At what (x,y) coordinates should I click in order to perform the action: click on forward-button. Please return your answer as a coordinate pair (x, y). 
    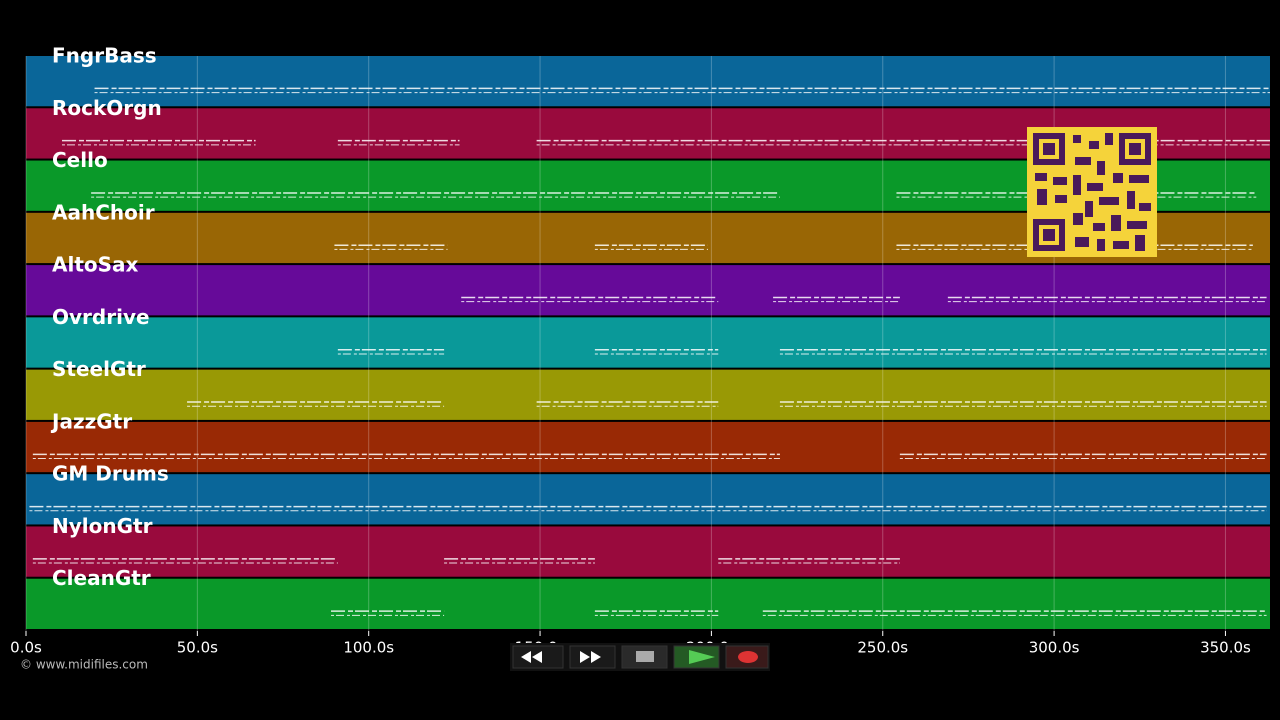
    Looking at the image, I should click on (592, 657).